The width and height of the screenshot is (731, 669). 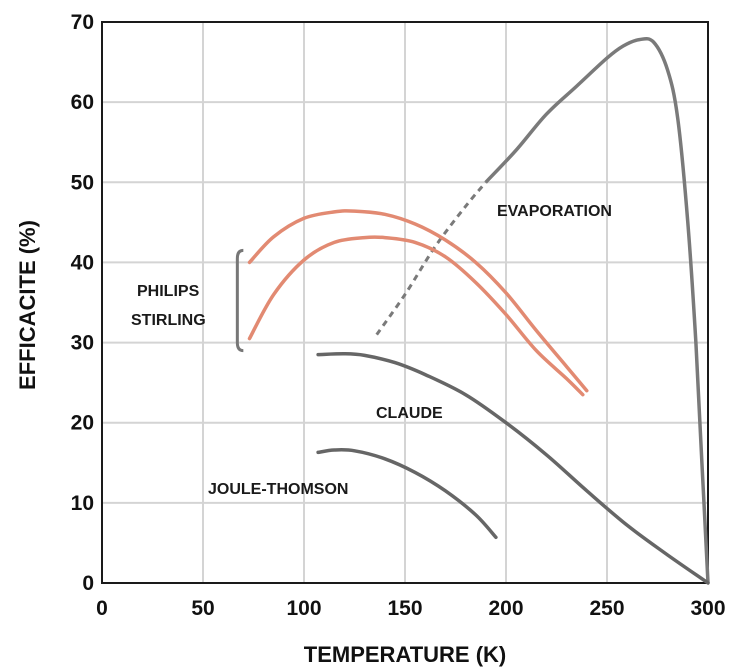 I want to click on y-tick-label: 70, so click(x=82, y=22).